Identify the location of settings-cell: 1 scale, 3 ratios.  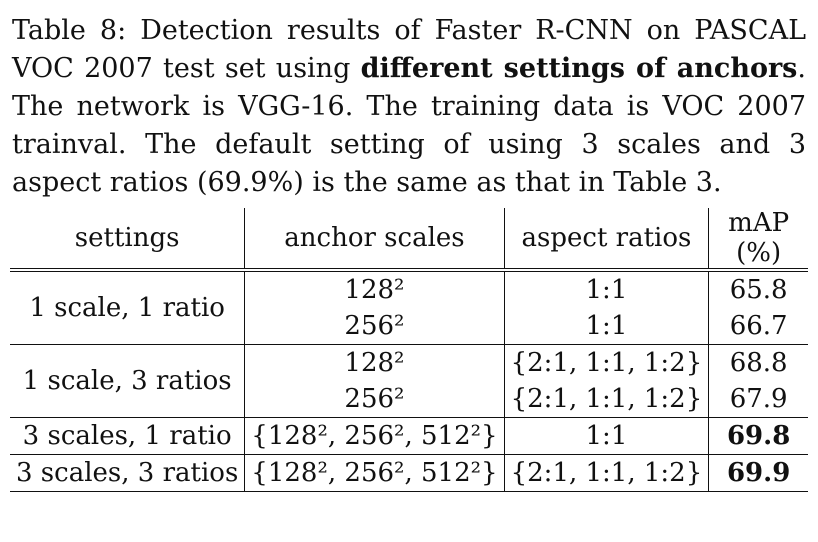
(127, 381).